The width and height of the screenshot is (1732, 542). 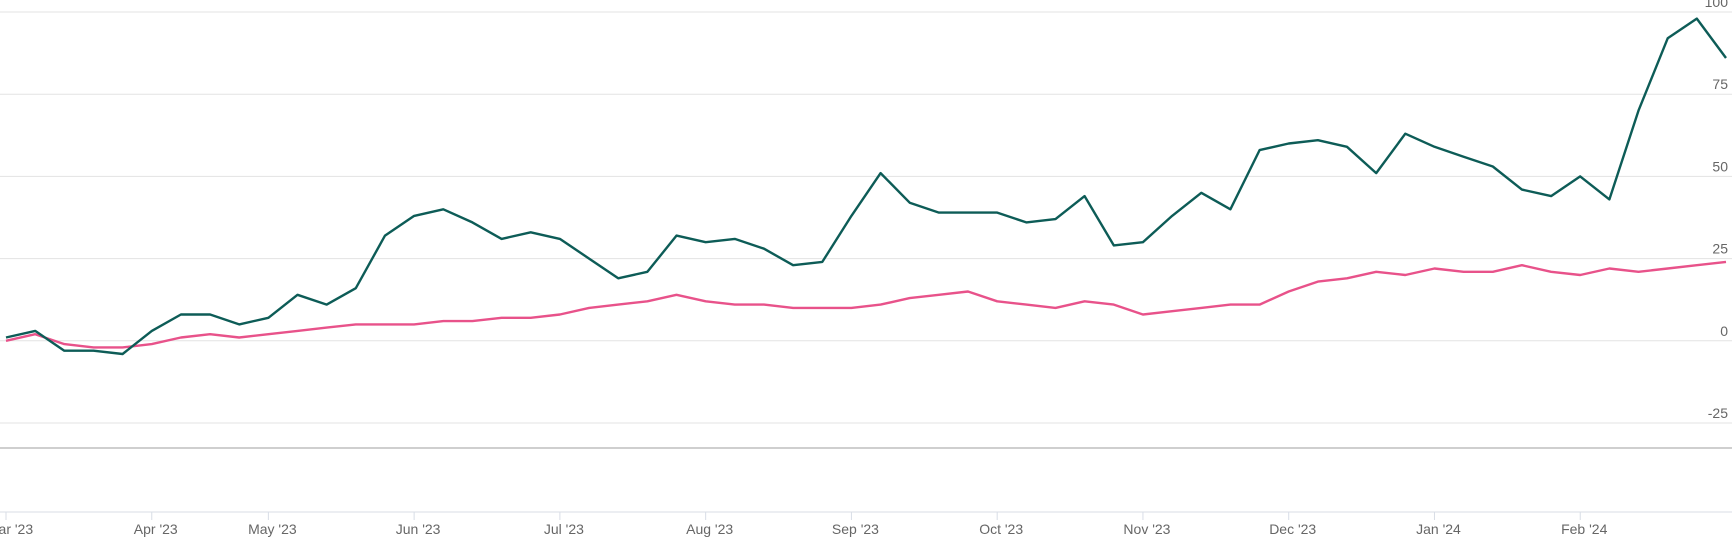 What do you see at coordinates (1718, 413) in the screenshot?
I see `y-tick-label: -25` at bounding box center [1718, 413].